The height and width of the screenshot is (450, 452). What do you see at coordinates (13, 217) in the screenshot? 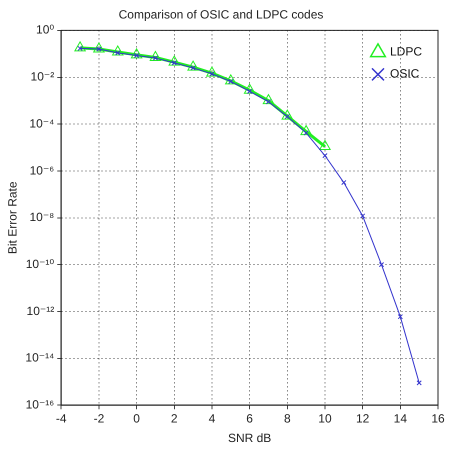
I see `y-axis-title: Bit Error Rate` at bounding box center [13, 217].